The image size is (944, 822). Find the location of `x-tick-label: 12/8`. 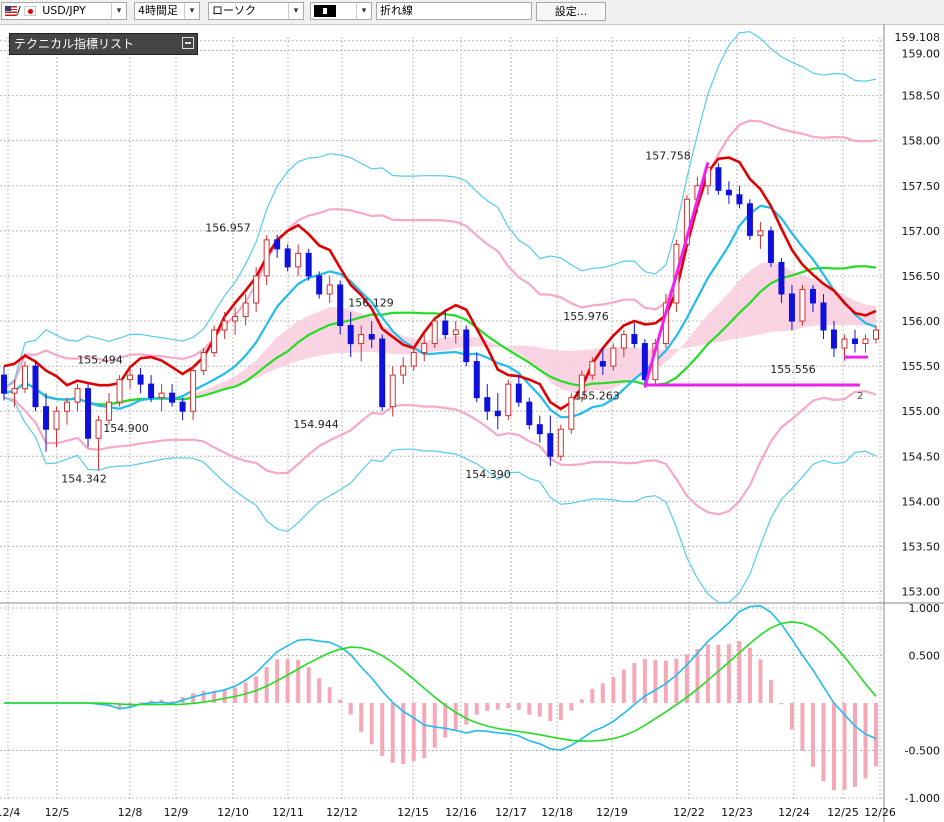

x-tick-label: 12/8 is located at coordinates (130, 812).